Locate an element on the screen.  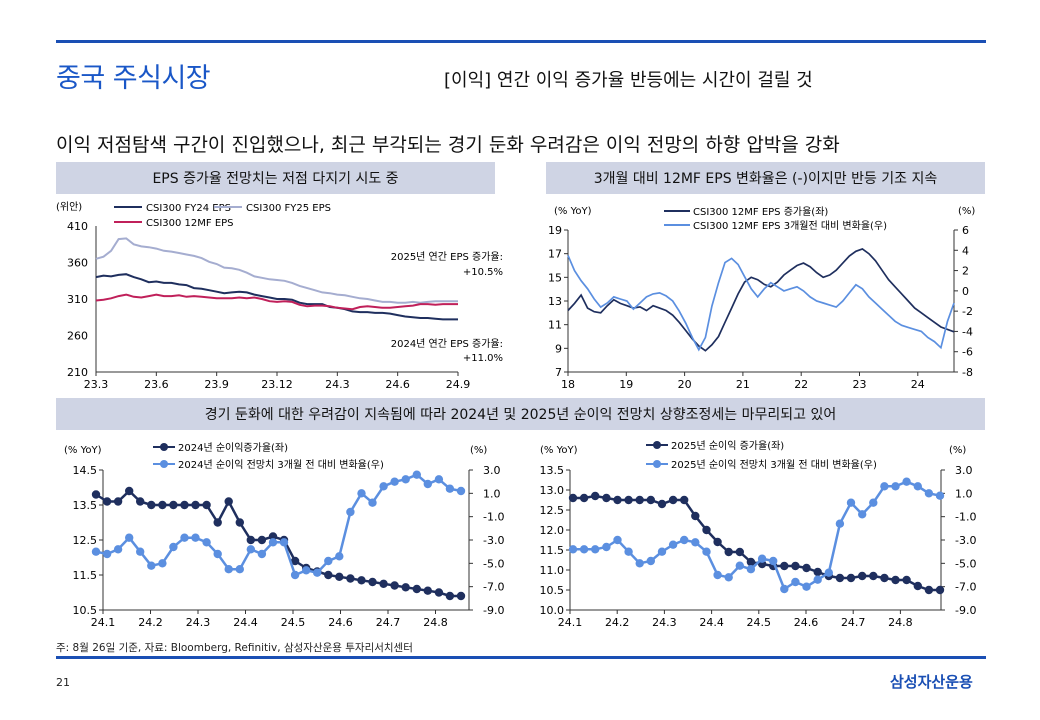
y-tick-label-left: 15 is located at coordinates (555, 277).